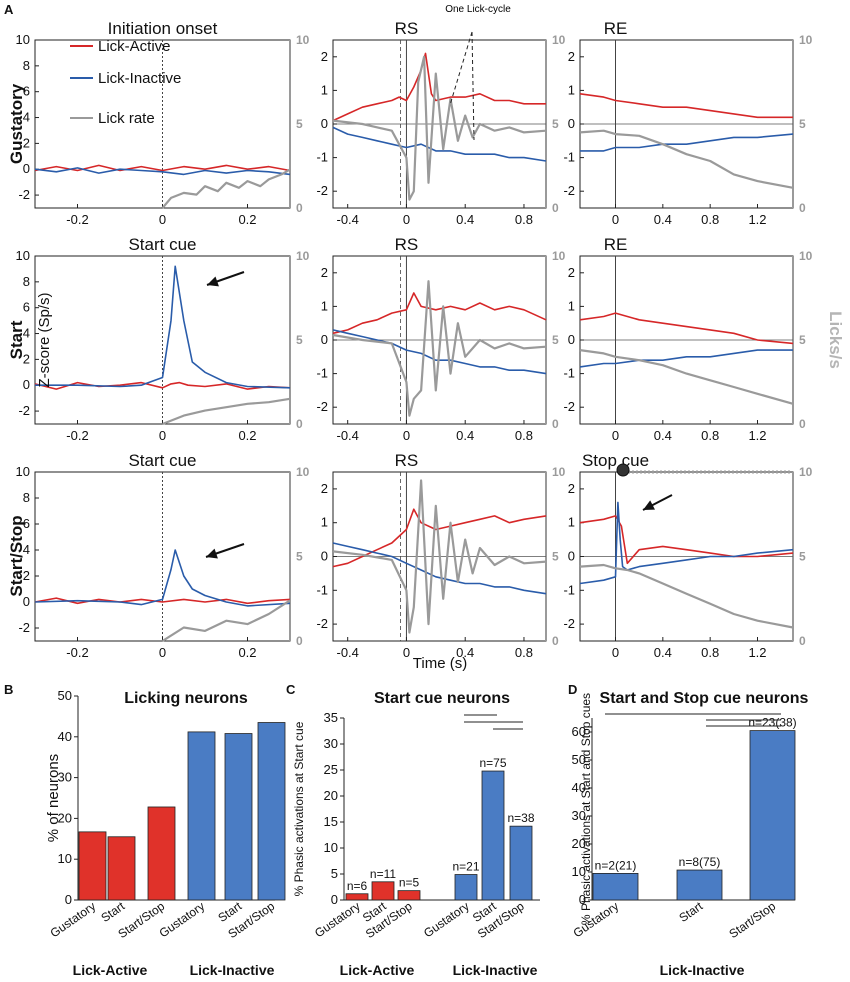  Describe the element at coordinates (291, 689) in the screenshot. I see `panel-label-c: C` at that location.